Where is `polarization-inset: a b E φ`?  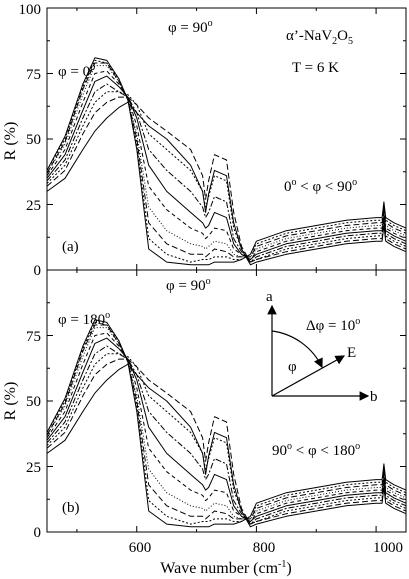 polarization-inset: a b E φ is located at coordinates (322, 347).